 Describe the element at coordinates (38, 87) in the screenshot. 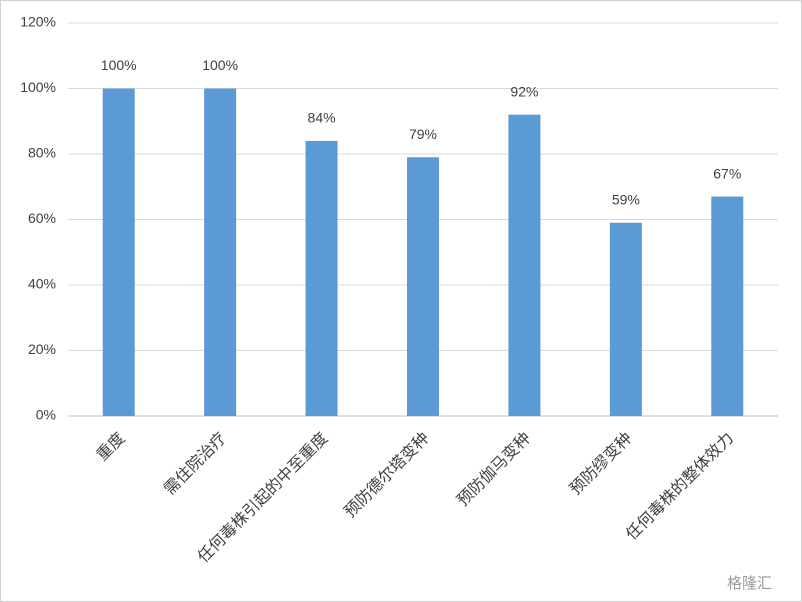

I see `y-tick-label: 100%` at that location.